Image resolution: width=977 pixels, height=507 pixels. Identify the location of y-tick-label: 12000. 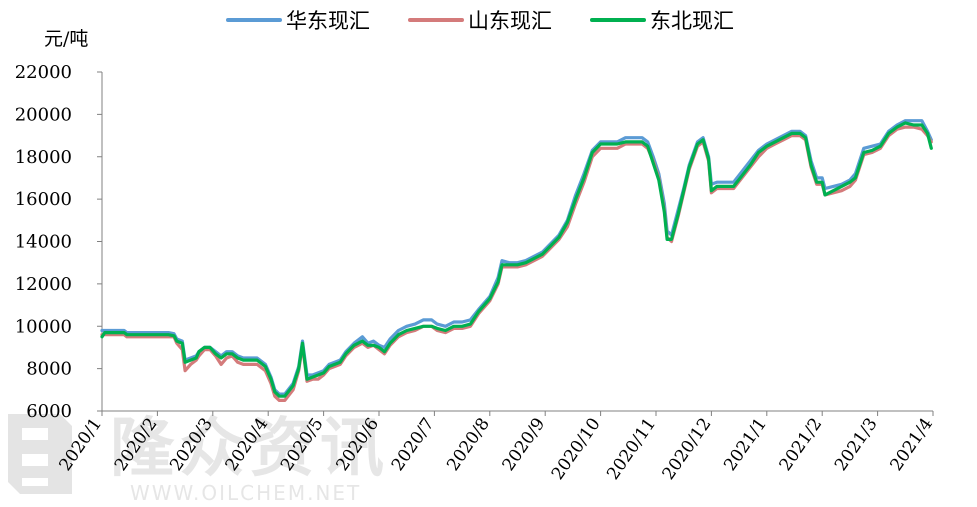
(43, 284).